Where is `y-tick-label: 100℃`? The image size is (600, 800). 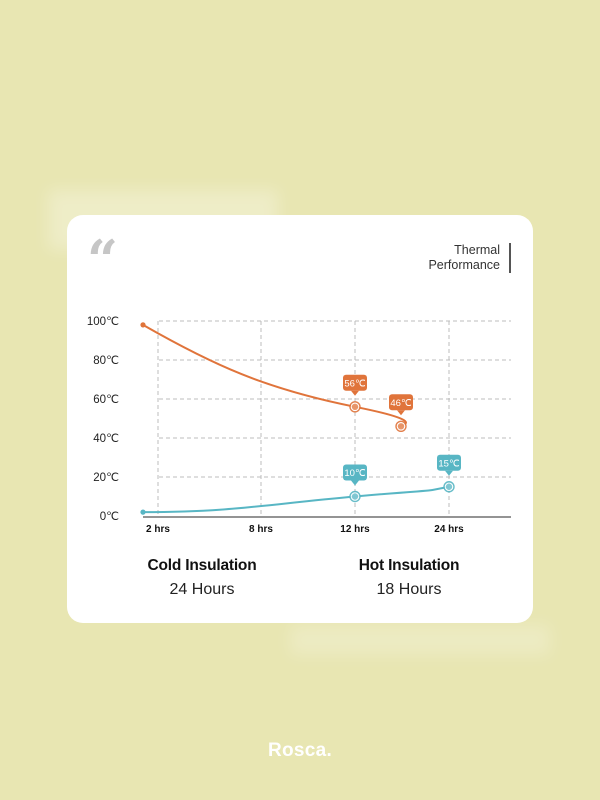 y-tick-label: 100℃ is located at coordinates (103, 322).